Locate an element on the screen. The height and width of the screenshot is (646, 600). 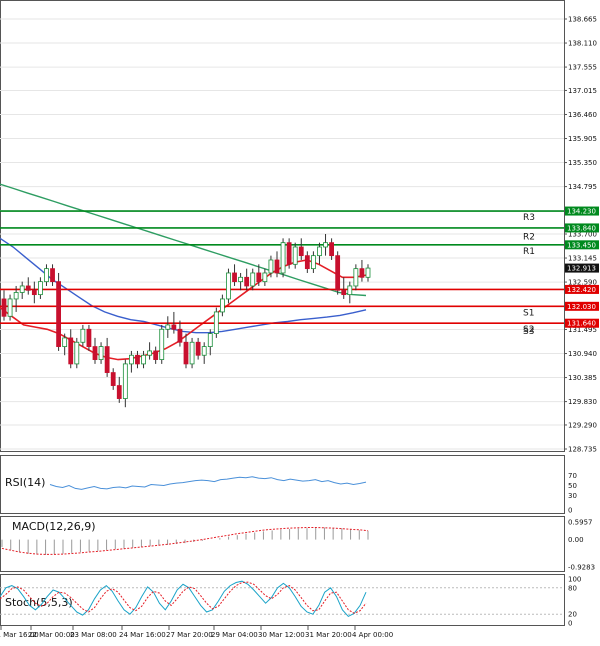
pivot-level-name: R1 is located at coordinates (529, 252).